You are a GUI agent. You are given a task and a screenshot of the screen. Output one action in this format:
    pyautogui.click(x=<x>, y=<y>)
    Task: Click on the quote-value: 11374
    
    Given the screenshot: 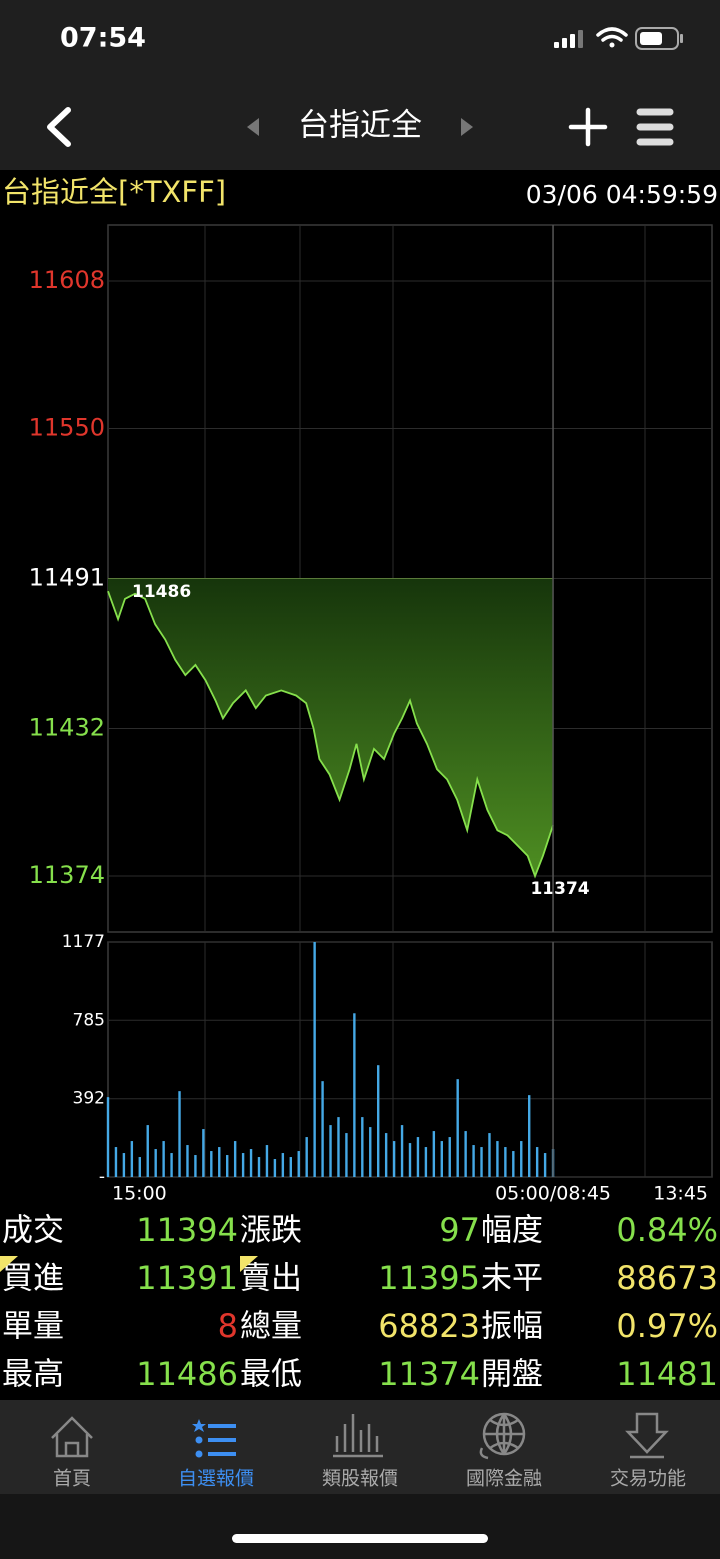 What is the action you would take?
    pyautogui.click(x=429, y=1374)
    